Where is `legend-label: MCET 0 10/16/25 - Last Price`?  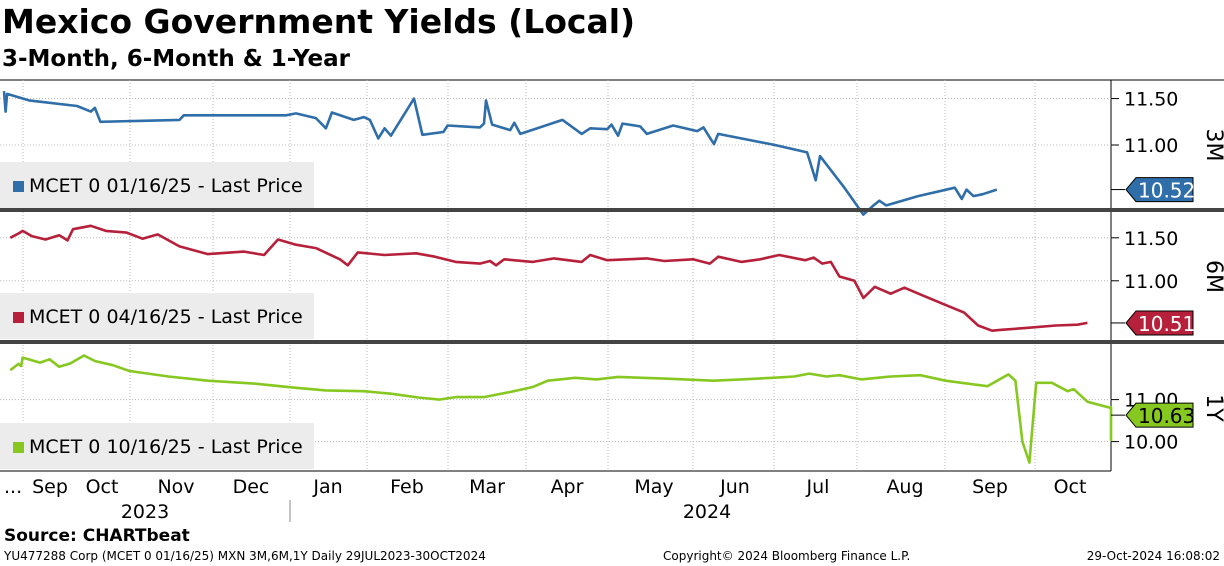
legend-label: MCET 0 10/16/25 - Last Price is located at coordinates (166, 447).